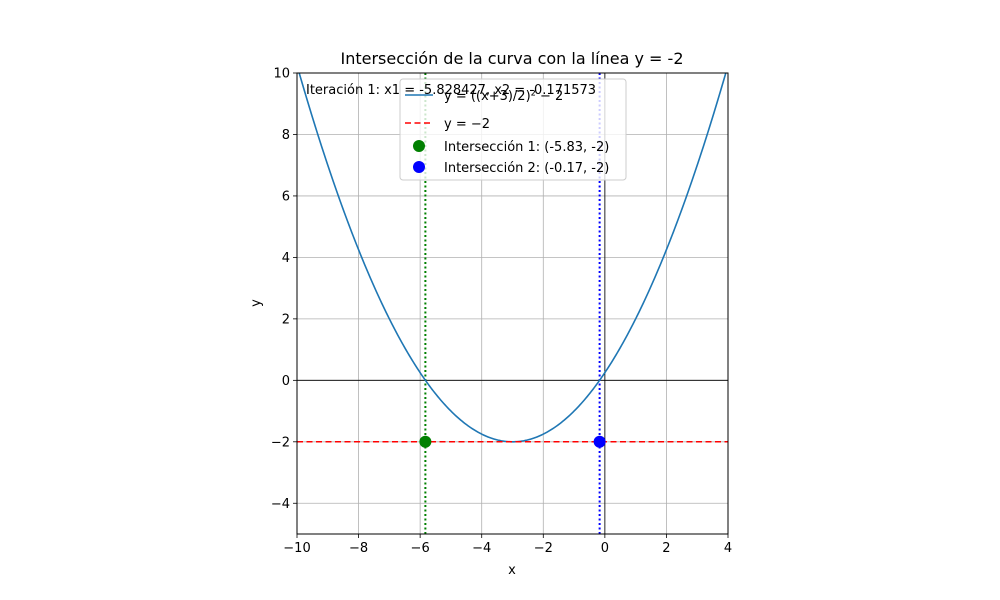  Describe the element at coordinates (256, 303) in the screenshot. I see `y-axis-label: y` at that location.